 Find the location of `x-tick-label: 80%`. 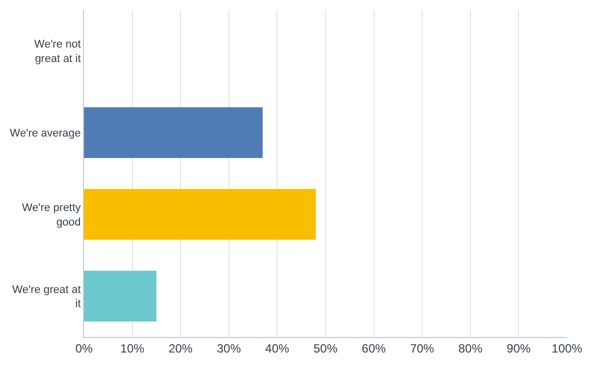

x-tick-label: 80% is located at coordinates (470, 348).